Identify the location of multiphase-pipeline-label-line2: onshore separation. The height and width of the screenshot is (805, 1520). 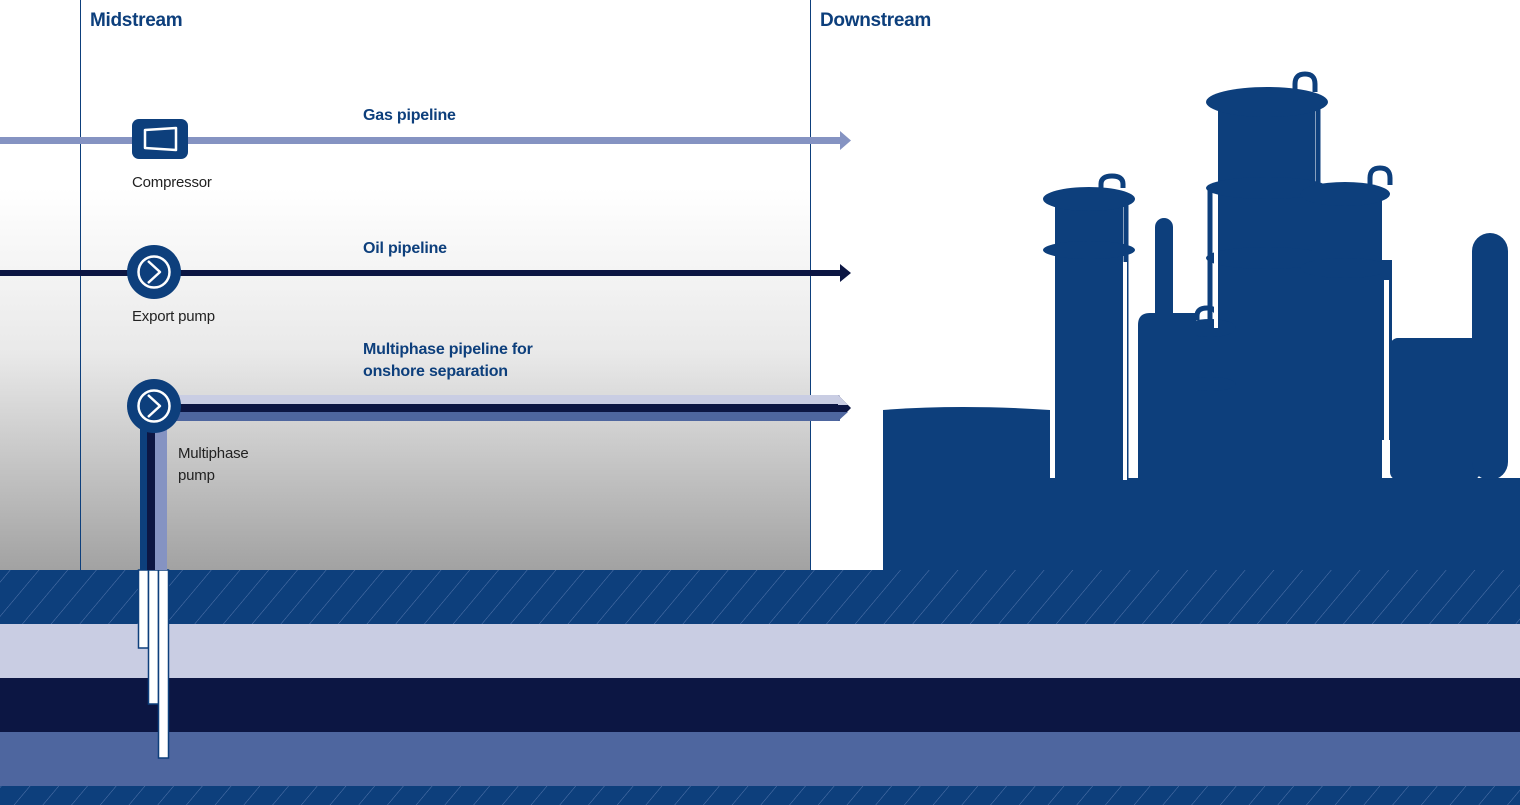
(435, 371).